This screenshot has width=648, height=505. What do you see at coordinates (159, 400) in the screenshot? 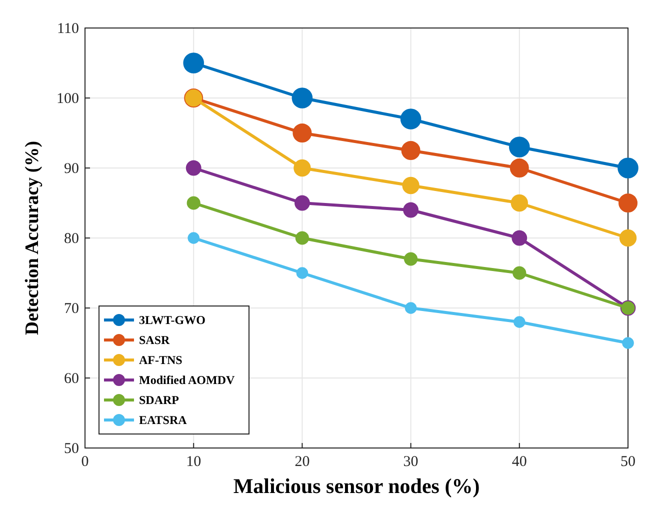
I see `legend-label: SDARP` at bounding box center [159, 400].